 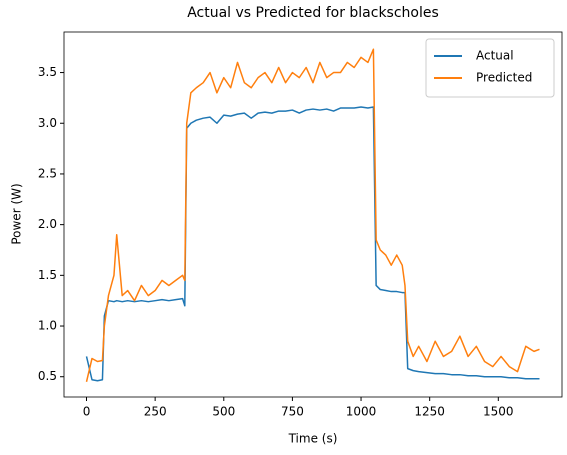 I want to click on y-tick-label: 0.5, so click(x=47, y=376).